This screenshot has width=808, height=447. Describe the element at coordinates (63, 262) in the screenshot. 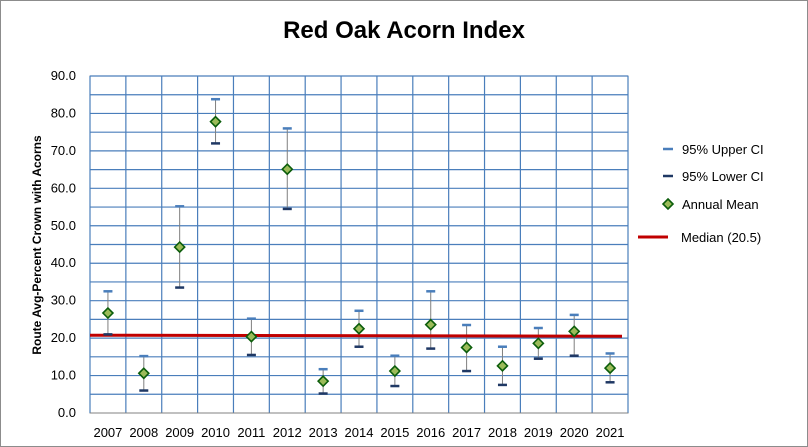

I see `y-tick-label: 40.0` at that location.